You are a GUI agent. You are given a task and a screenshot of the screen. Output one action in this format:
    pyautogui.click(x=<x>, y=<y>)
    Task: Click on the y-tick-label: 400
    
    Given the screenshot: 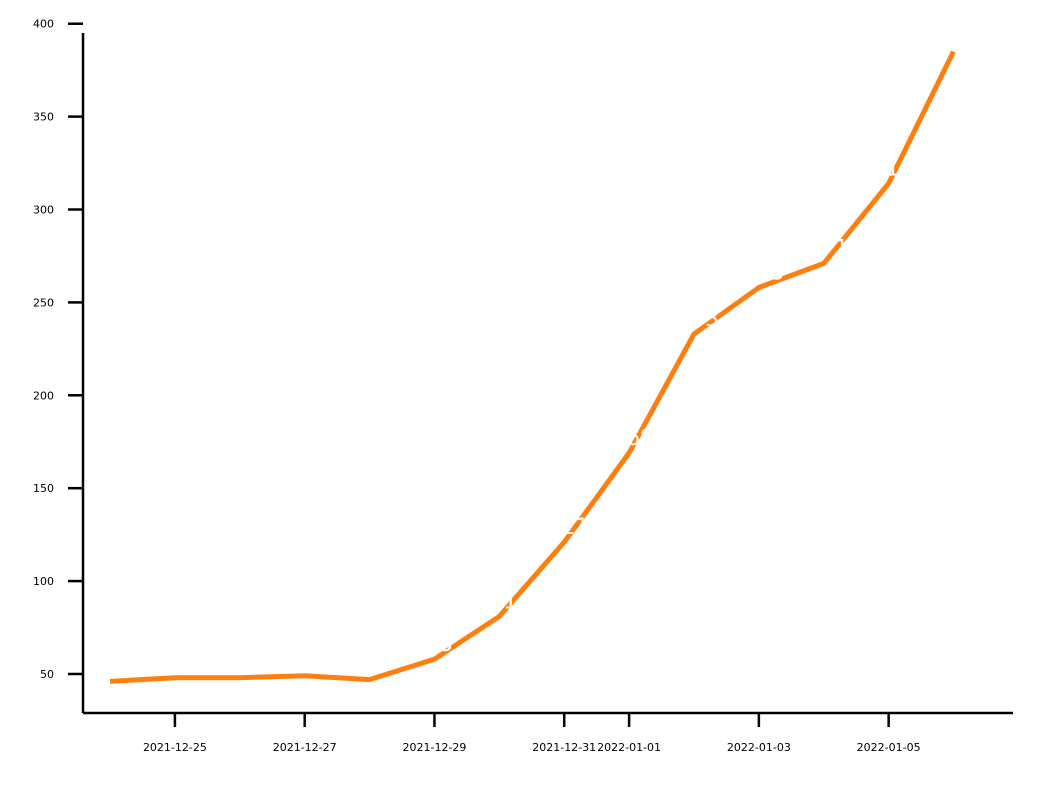 What is the action you would take?
    pyautogui.click(x=43, y=24)
    